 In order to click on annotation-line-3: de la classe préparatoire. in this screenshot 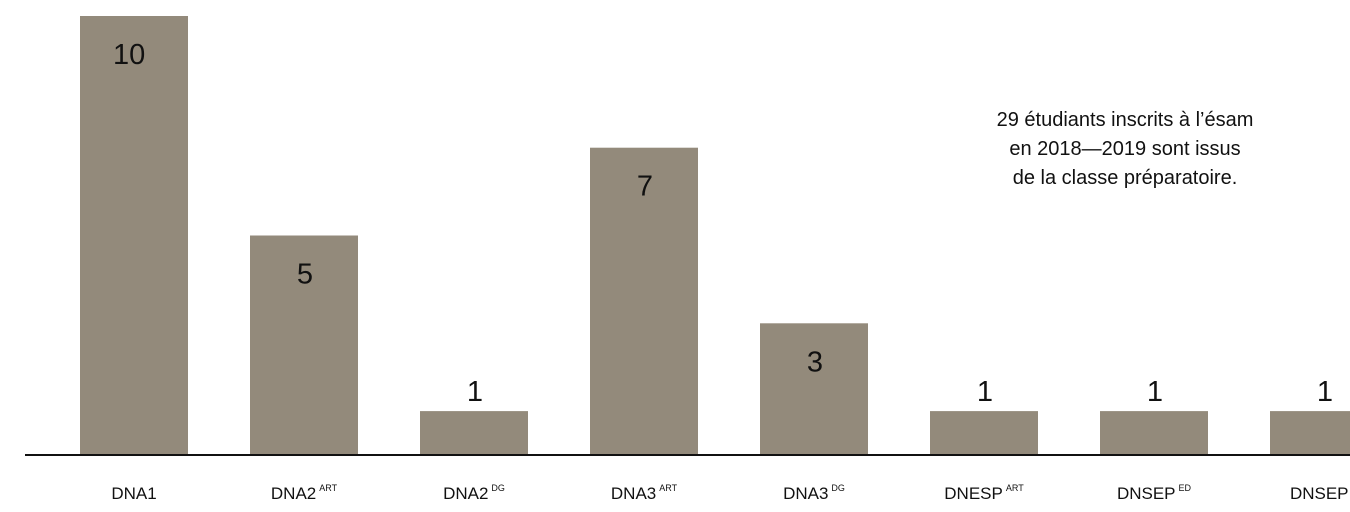, I will do `click(1125, 178)`.